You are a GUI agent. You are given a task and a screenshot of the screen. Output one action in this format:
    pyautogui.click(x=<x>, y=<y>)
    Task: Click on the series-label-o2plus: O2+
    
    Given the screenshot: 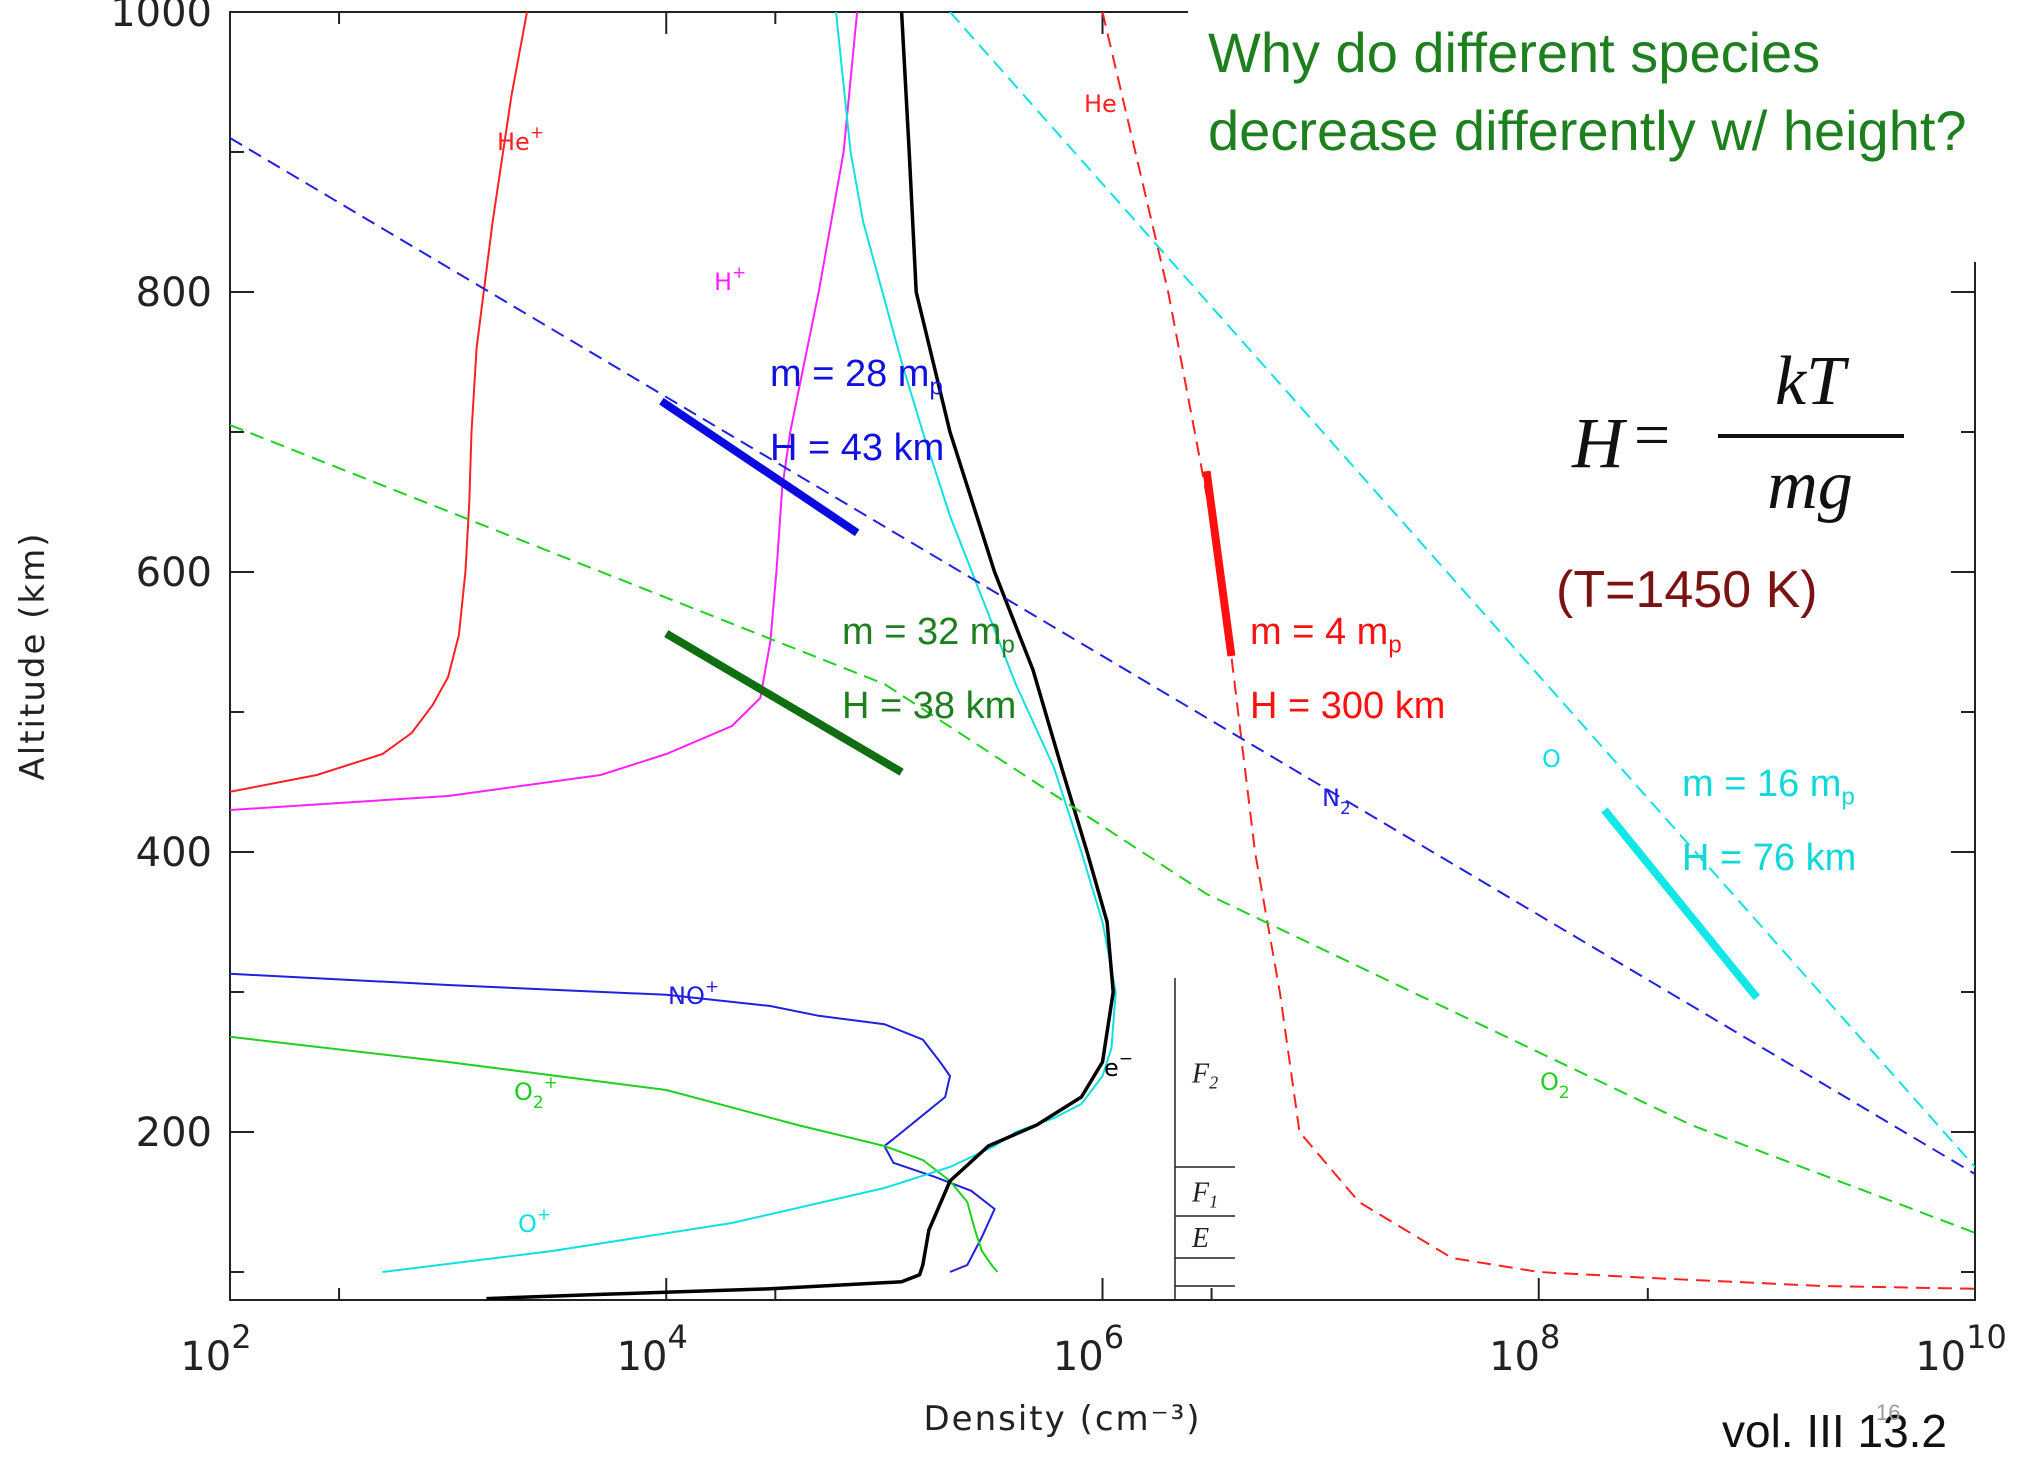 What is the action you would take?
    pyautogui.click(x=536, y=1093)
    